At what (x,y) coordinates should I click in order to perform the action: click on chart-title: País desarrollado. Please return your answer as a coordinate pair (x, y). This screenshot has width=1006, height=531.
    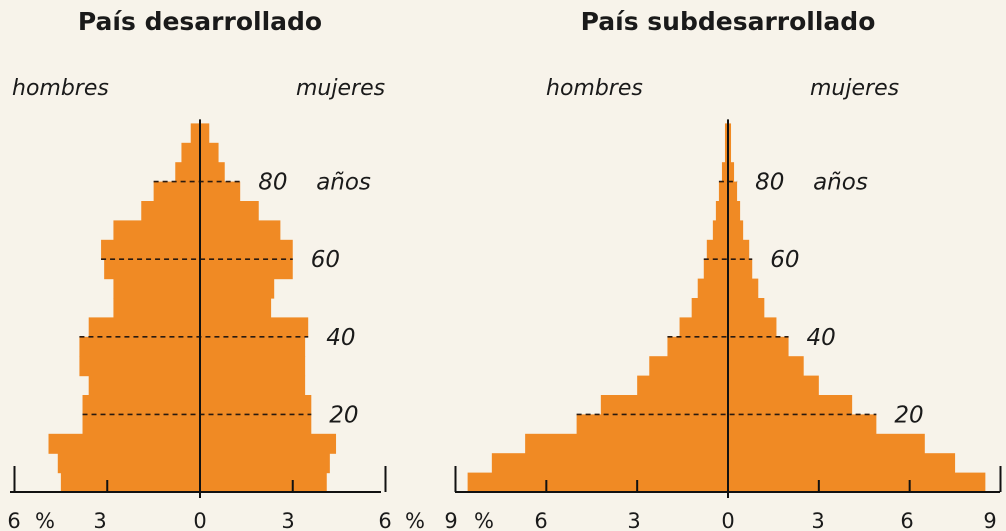
    Looking at the image, I should click on (200, 21).